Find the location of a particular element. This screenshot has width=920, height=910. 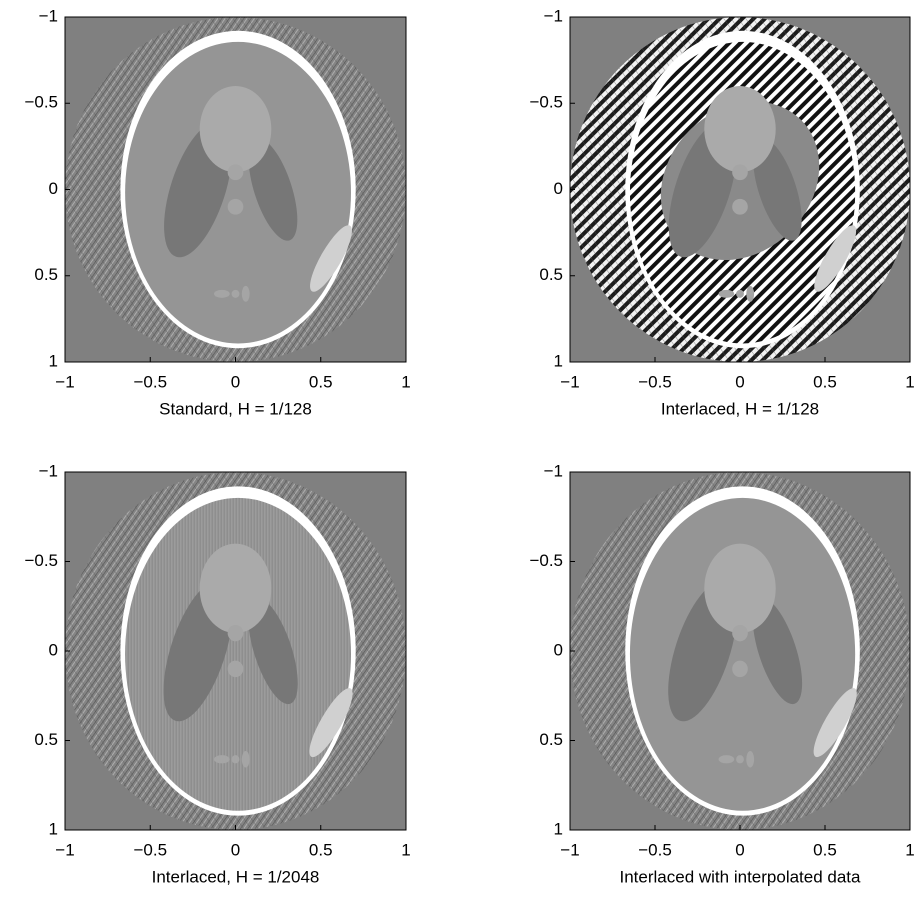

x-axis-label: Standard, H = 1/128 is located at coordinates (235, 408).